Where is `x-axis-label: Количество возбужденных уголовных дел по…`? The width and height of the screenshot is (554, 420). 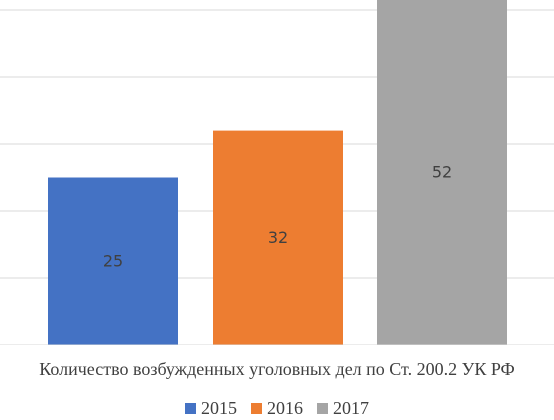
x-axis-label: Количество возбужденных уголовных дел по… is located at coordinates (277, 369).